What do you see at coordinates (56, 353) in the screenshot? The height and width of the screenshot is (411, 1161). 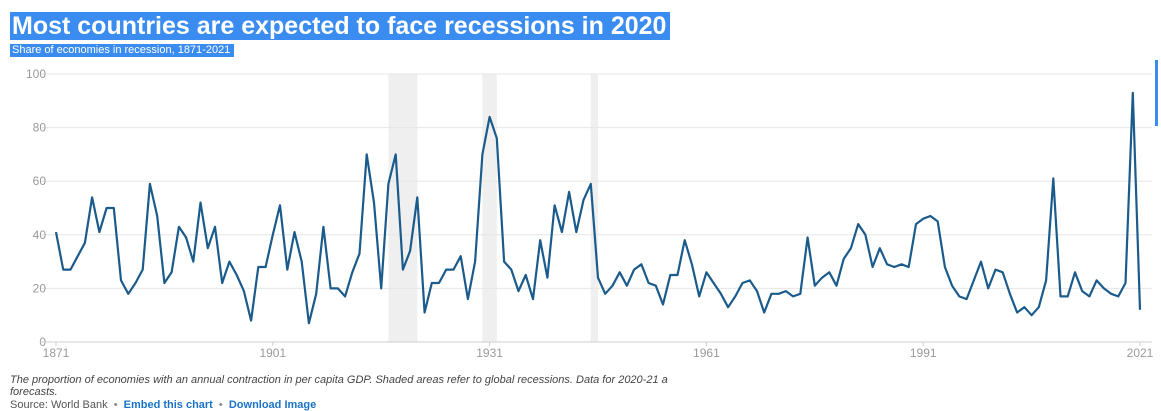 I see `x-tick-label: 1871` at bounding box center [56, 353].